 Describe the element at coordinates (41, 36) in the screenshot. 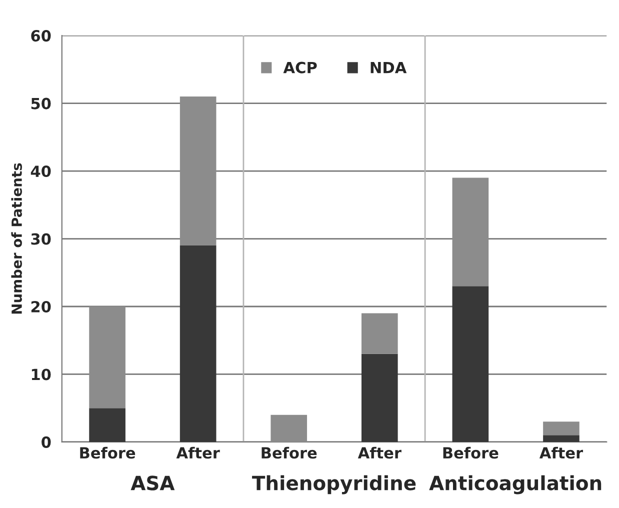

I see `y-tick-label: 60` at that location.